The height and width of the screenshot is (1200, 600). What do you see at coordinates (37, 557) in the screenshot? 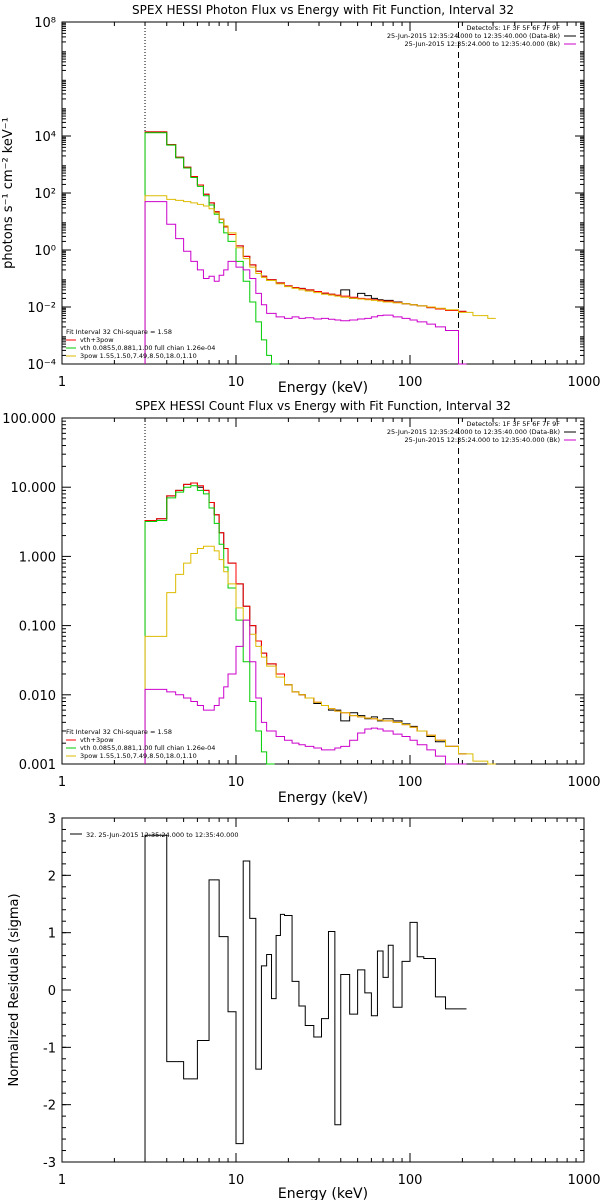
I see `y-tick-label: 1.000` at bounding box center [37, 557].